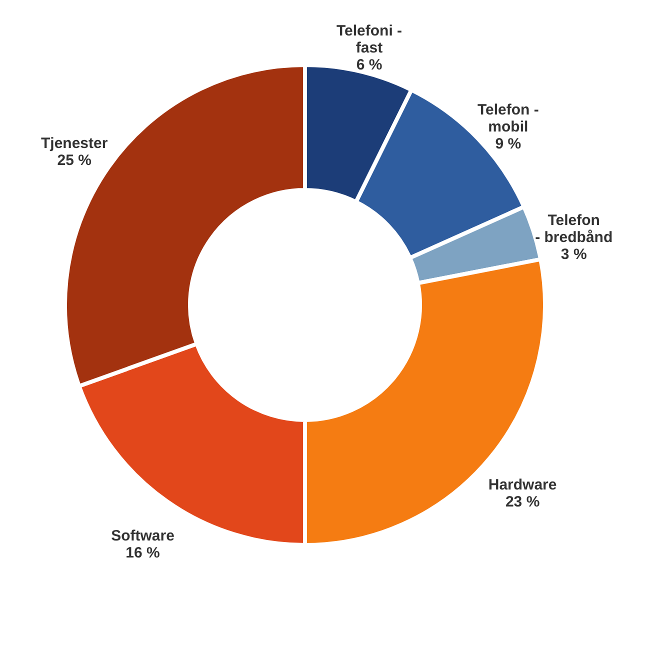  Describe the element at coordinates (508, 143) in the screenshot. I see `data-label: 9 %` at that location.